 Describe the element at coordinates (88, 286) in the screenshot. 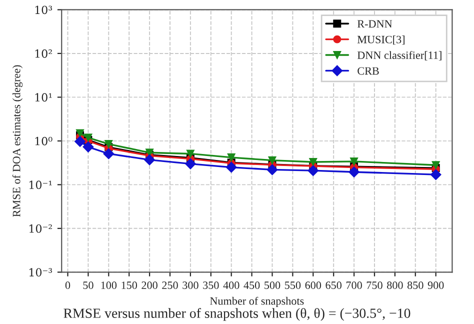

I see `x-tick-label: 50` at that location.